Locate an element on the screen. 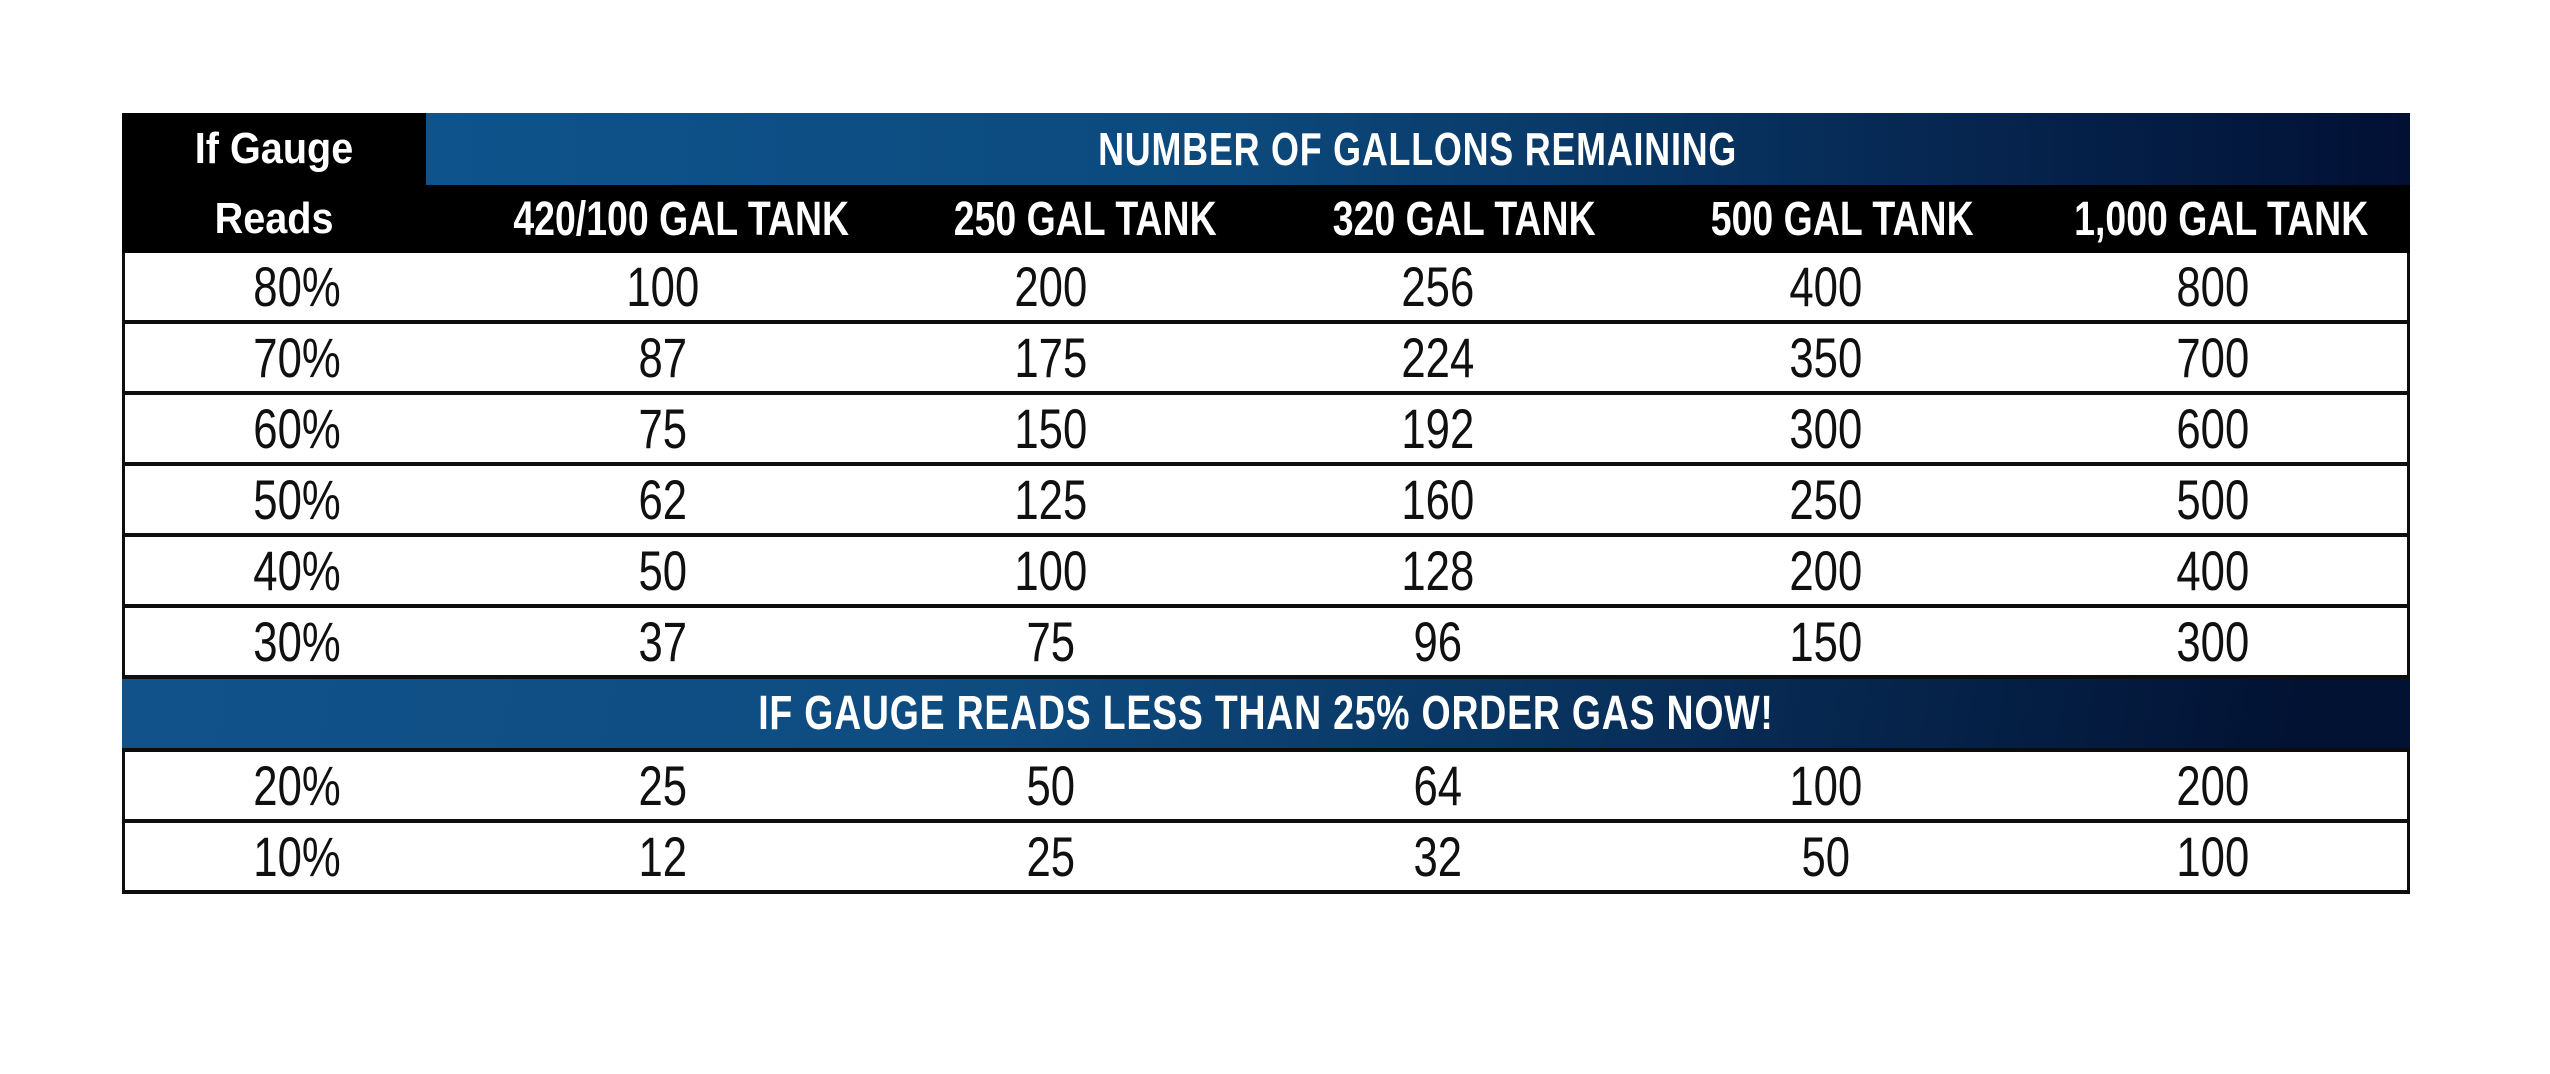 The width and height of the screenshot is (2550, 1074). value-cell: 87 is located at coordinates (663, 357).